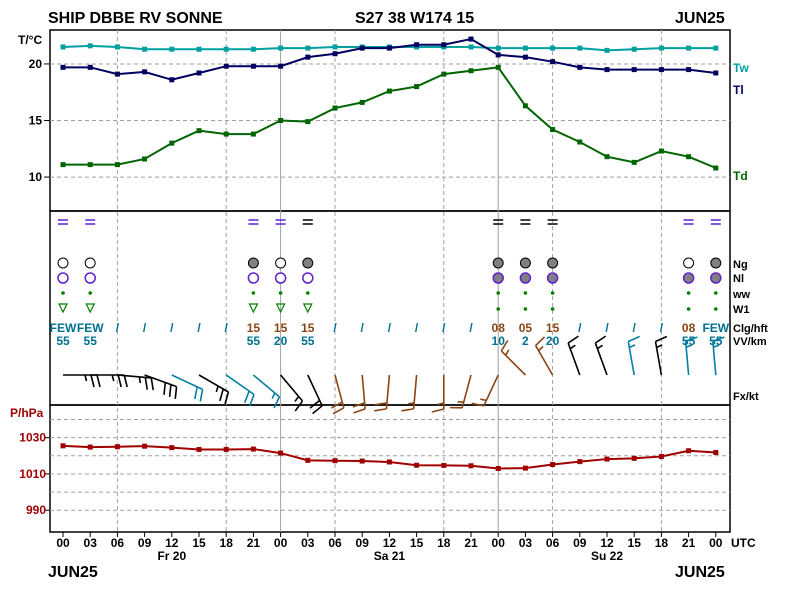 The image size is (800, 600). Describe the element at coordinates (688, 309) in the screenshot. I see `past-weather-dot` at that location.